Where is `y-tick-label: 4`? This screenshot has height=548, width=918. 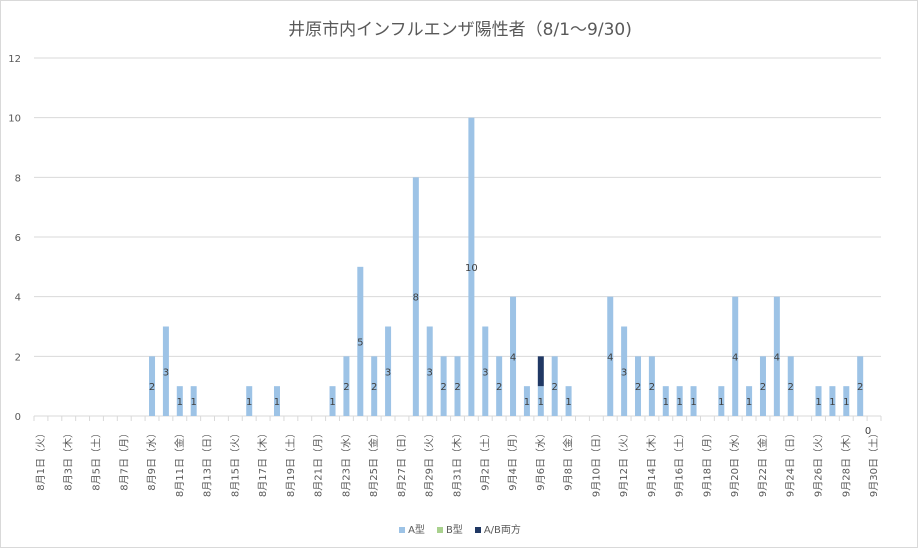 y-tick-label: 4 is located at coordinates (18, 298).